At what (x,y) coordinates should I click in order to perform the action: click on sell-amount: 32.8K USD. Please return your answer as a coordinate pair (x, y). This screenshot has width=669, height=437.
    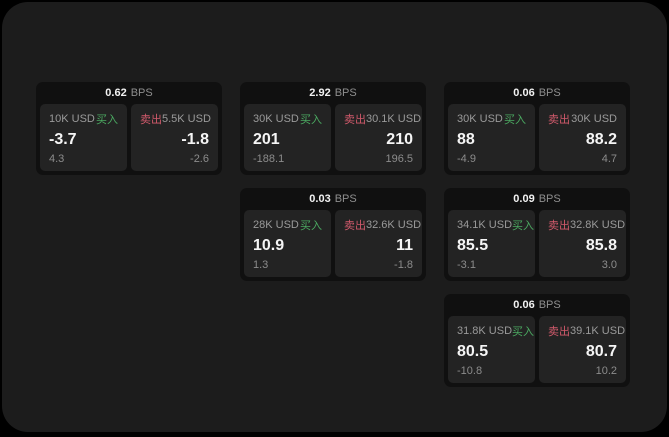
    Looking at the image, I should click on (598, 225).